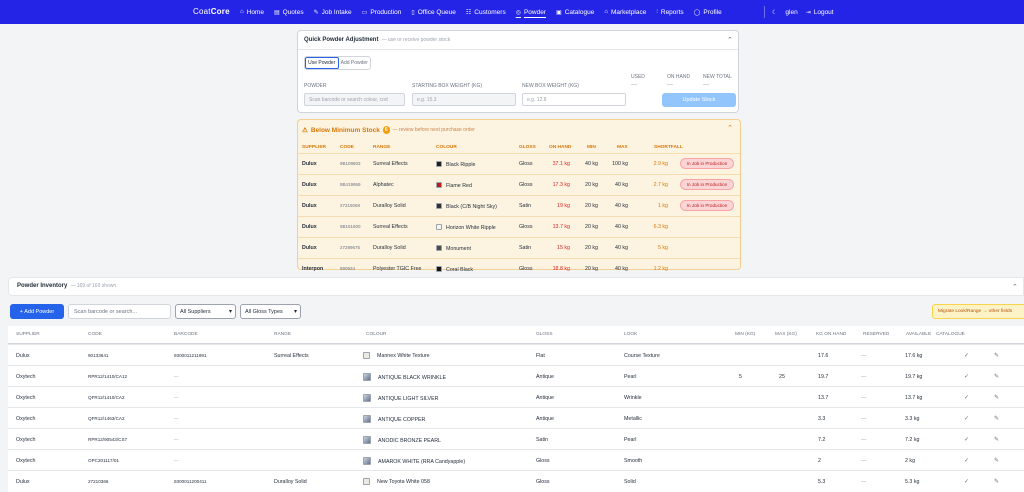  Describe the element at coordinates (402, 420) in the screenshot. I see `colour-name: ANTIQUE COPPER` at that location.